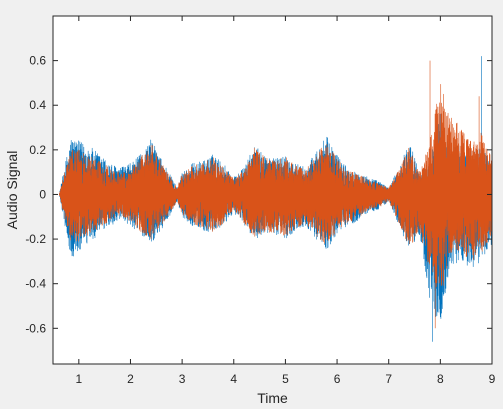  I want to click on x-tick-label: 1, so click(78, 379).